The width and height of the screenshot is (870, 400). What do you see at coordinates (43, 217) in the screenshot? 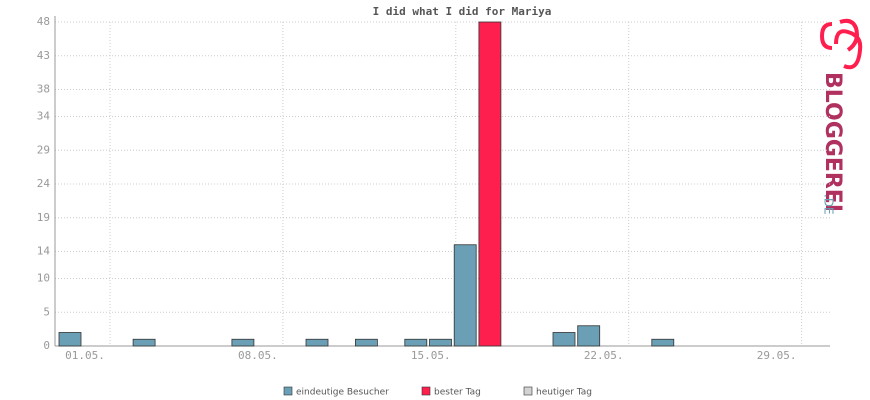
I see `y-tick-label: 19` at bounding box center [43, 217].